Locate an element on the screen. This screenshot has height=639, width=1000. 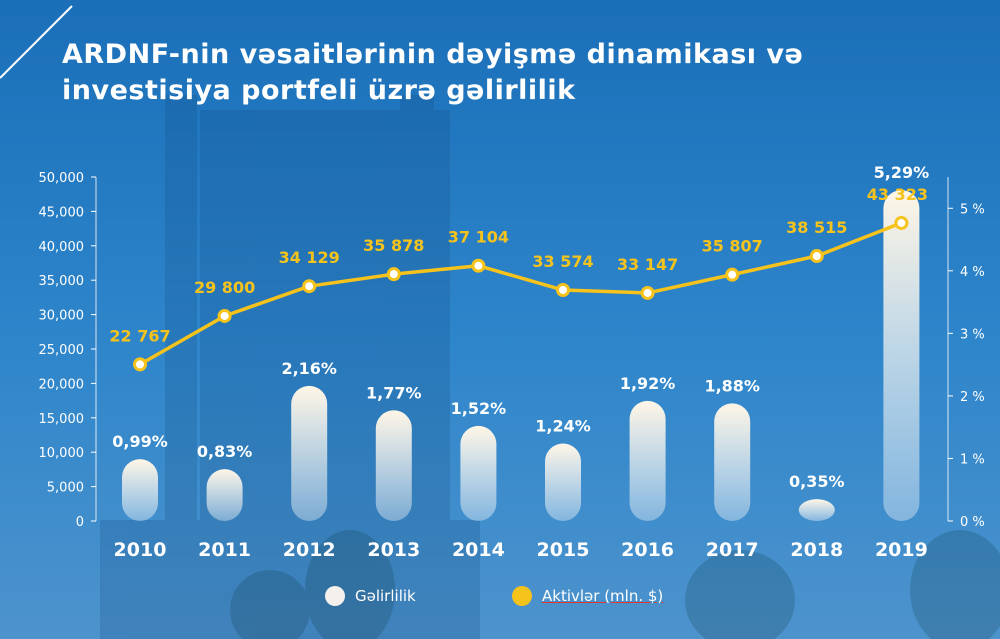
right-tick-label: 5 % is located at coordinates (972, 209).